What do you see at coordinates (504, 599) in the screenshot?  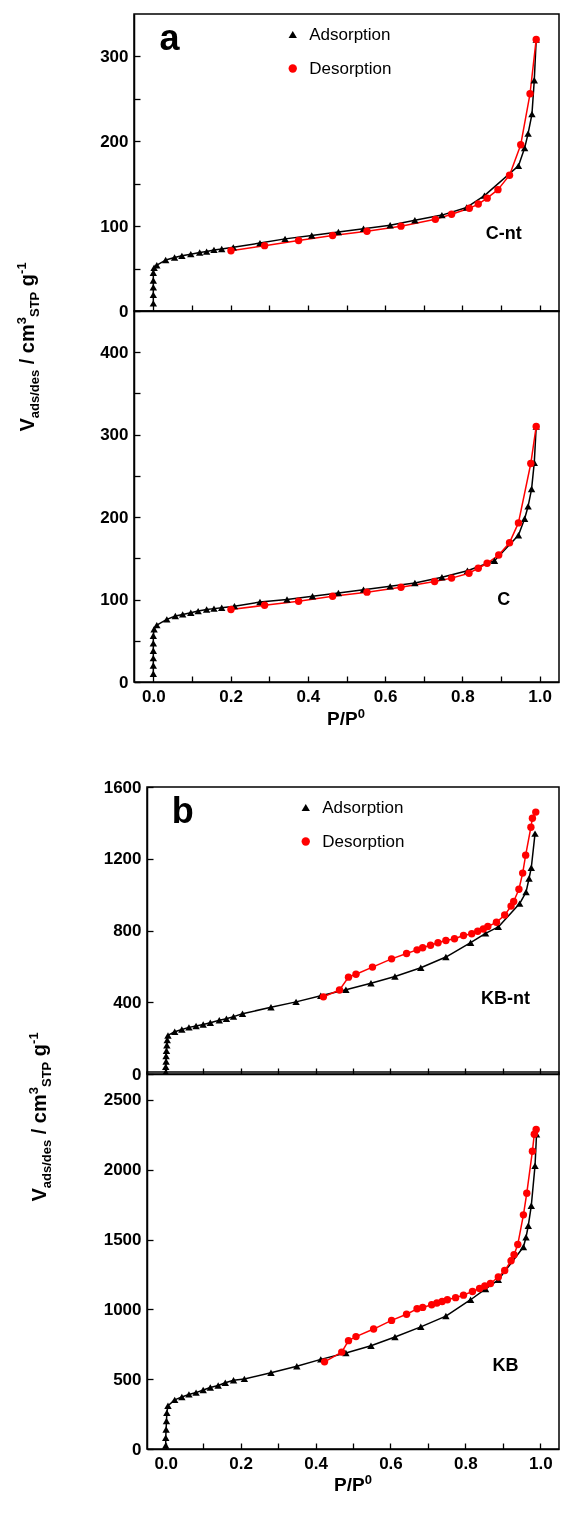 I see `annotation: C` at bounding box center [504, 599].